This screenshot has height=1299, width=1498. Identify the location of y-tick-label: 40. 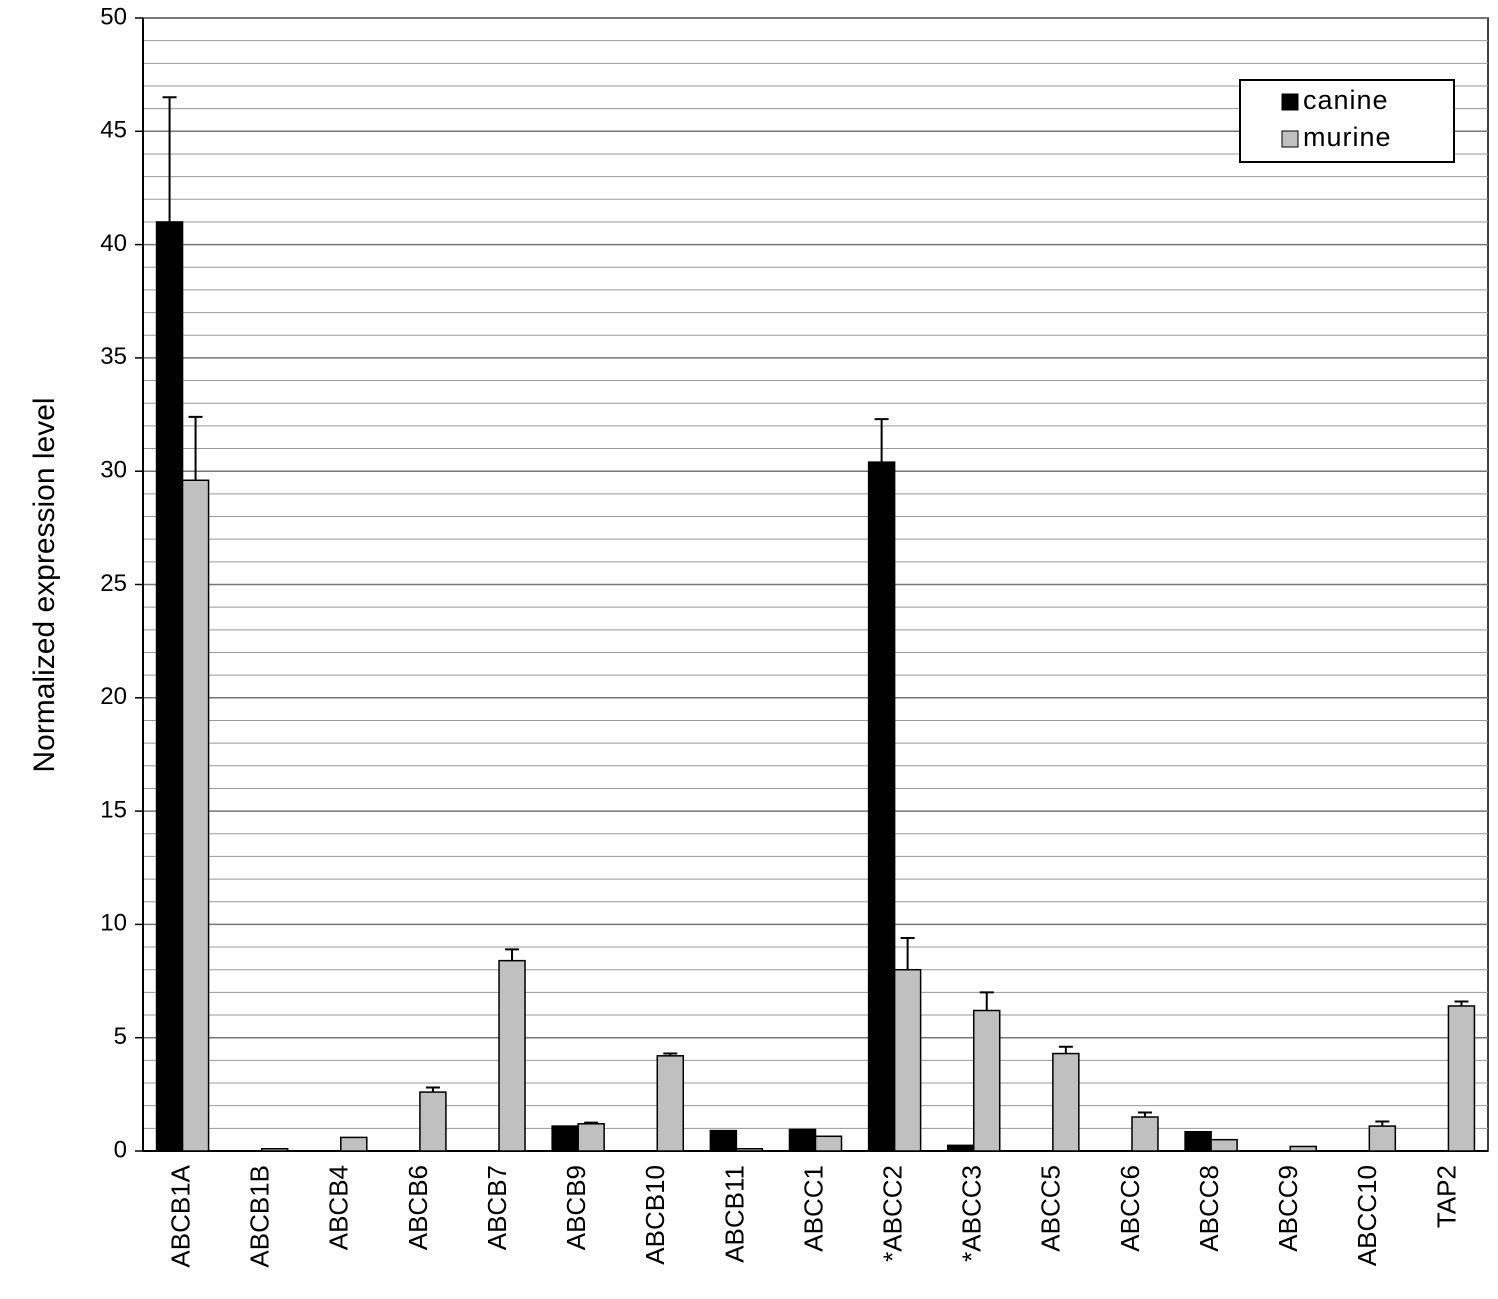
(113, 243).